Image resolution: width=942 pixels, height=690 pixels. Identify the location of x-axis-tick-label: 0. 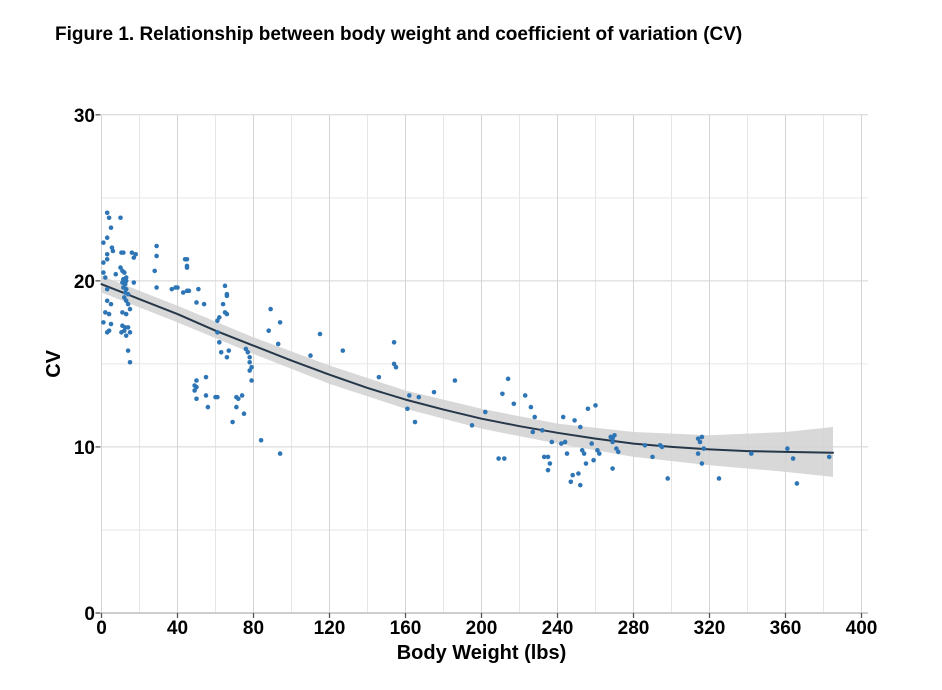
(101, 628).